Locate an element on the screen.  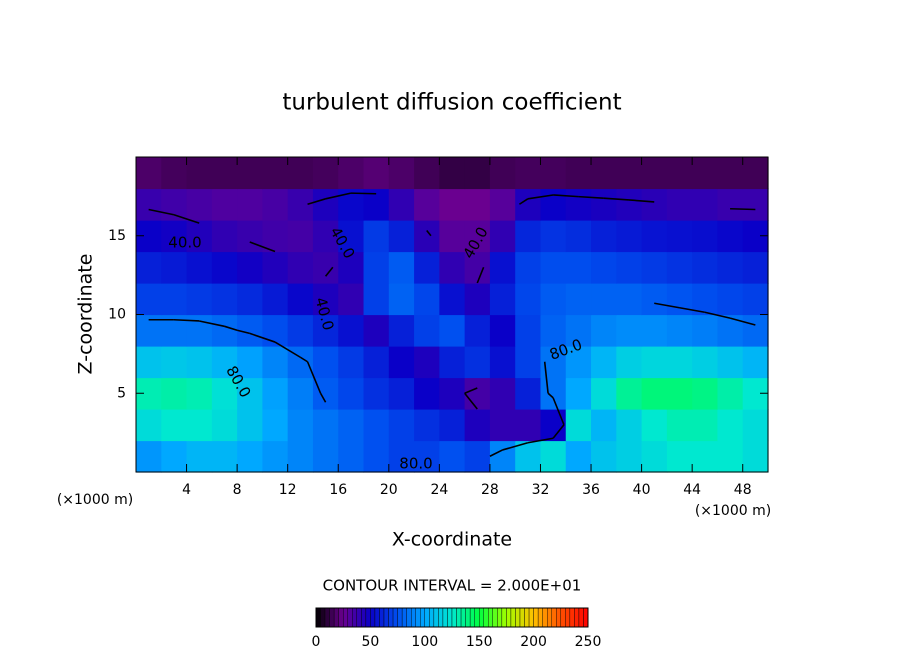
y-tick-label: 15 is located at coordinates (117, 236).